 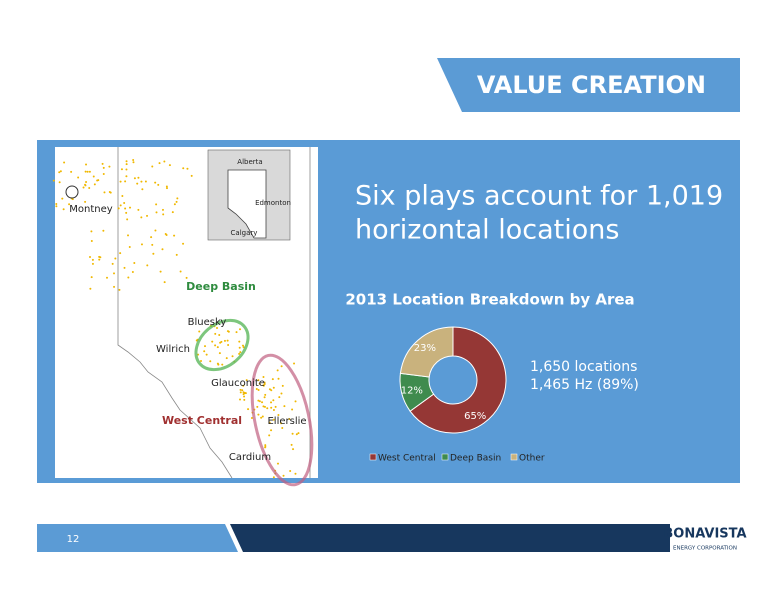 What do you see at coordinates (539, 196) in the screenshot?
I see `headline: Six plays account for 1,019` at bounding box center [539, 196].